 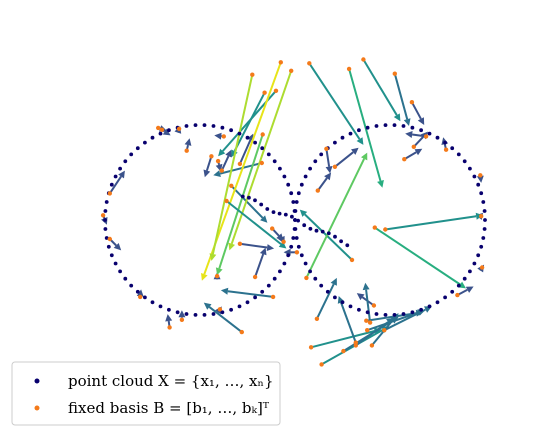 What do you see at coordinates (37, 408) in the screenshot?
I see `legend-fixed-basis-marker` at bounding box center [37, 408].